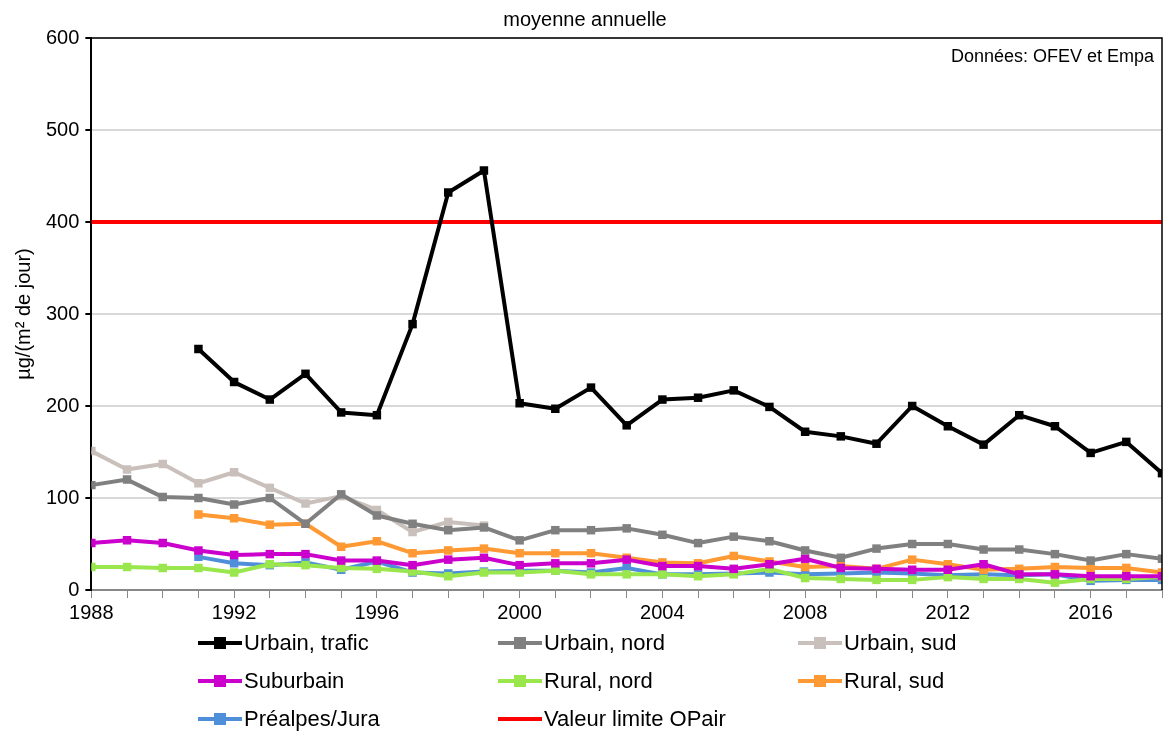  Describe the element at coordinates (894, 681) in the screenshot. I see `legend-label: Rural, sud` at that location.